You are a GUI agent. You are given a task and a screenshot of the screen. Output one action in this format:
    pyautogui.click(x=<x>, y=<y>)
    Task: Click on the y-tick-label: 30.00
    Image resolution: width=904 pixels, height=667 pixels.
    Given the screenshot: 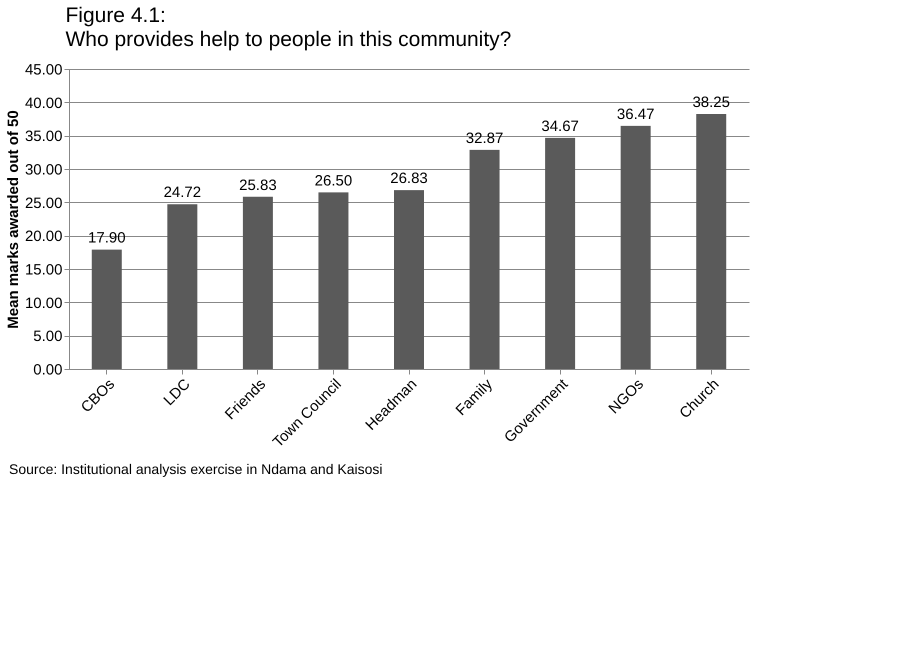 What is the action you would take?
    pyautogui.click(x=43, y=170)
    